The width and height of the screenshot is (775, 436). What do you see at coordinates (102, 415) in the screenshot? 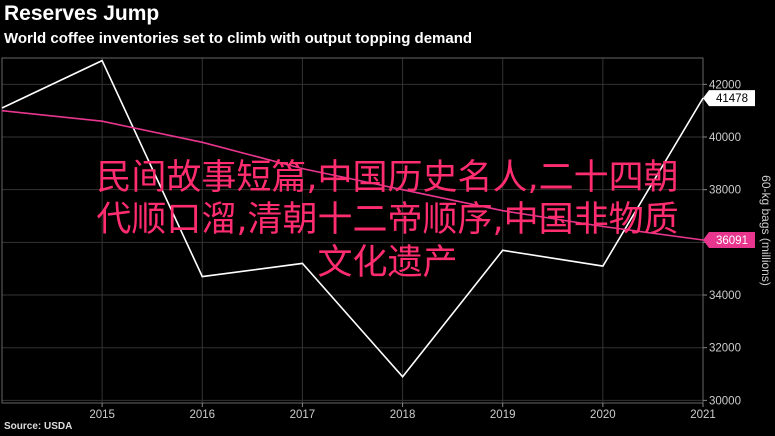
I see `x-tick-label: 2015` at bounding box center [102, 415].